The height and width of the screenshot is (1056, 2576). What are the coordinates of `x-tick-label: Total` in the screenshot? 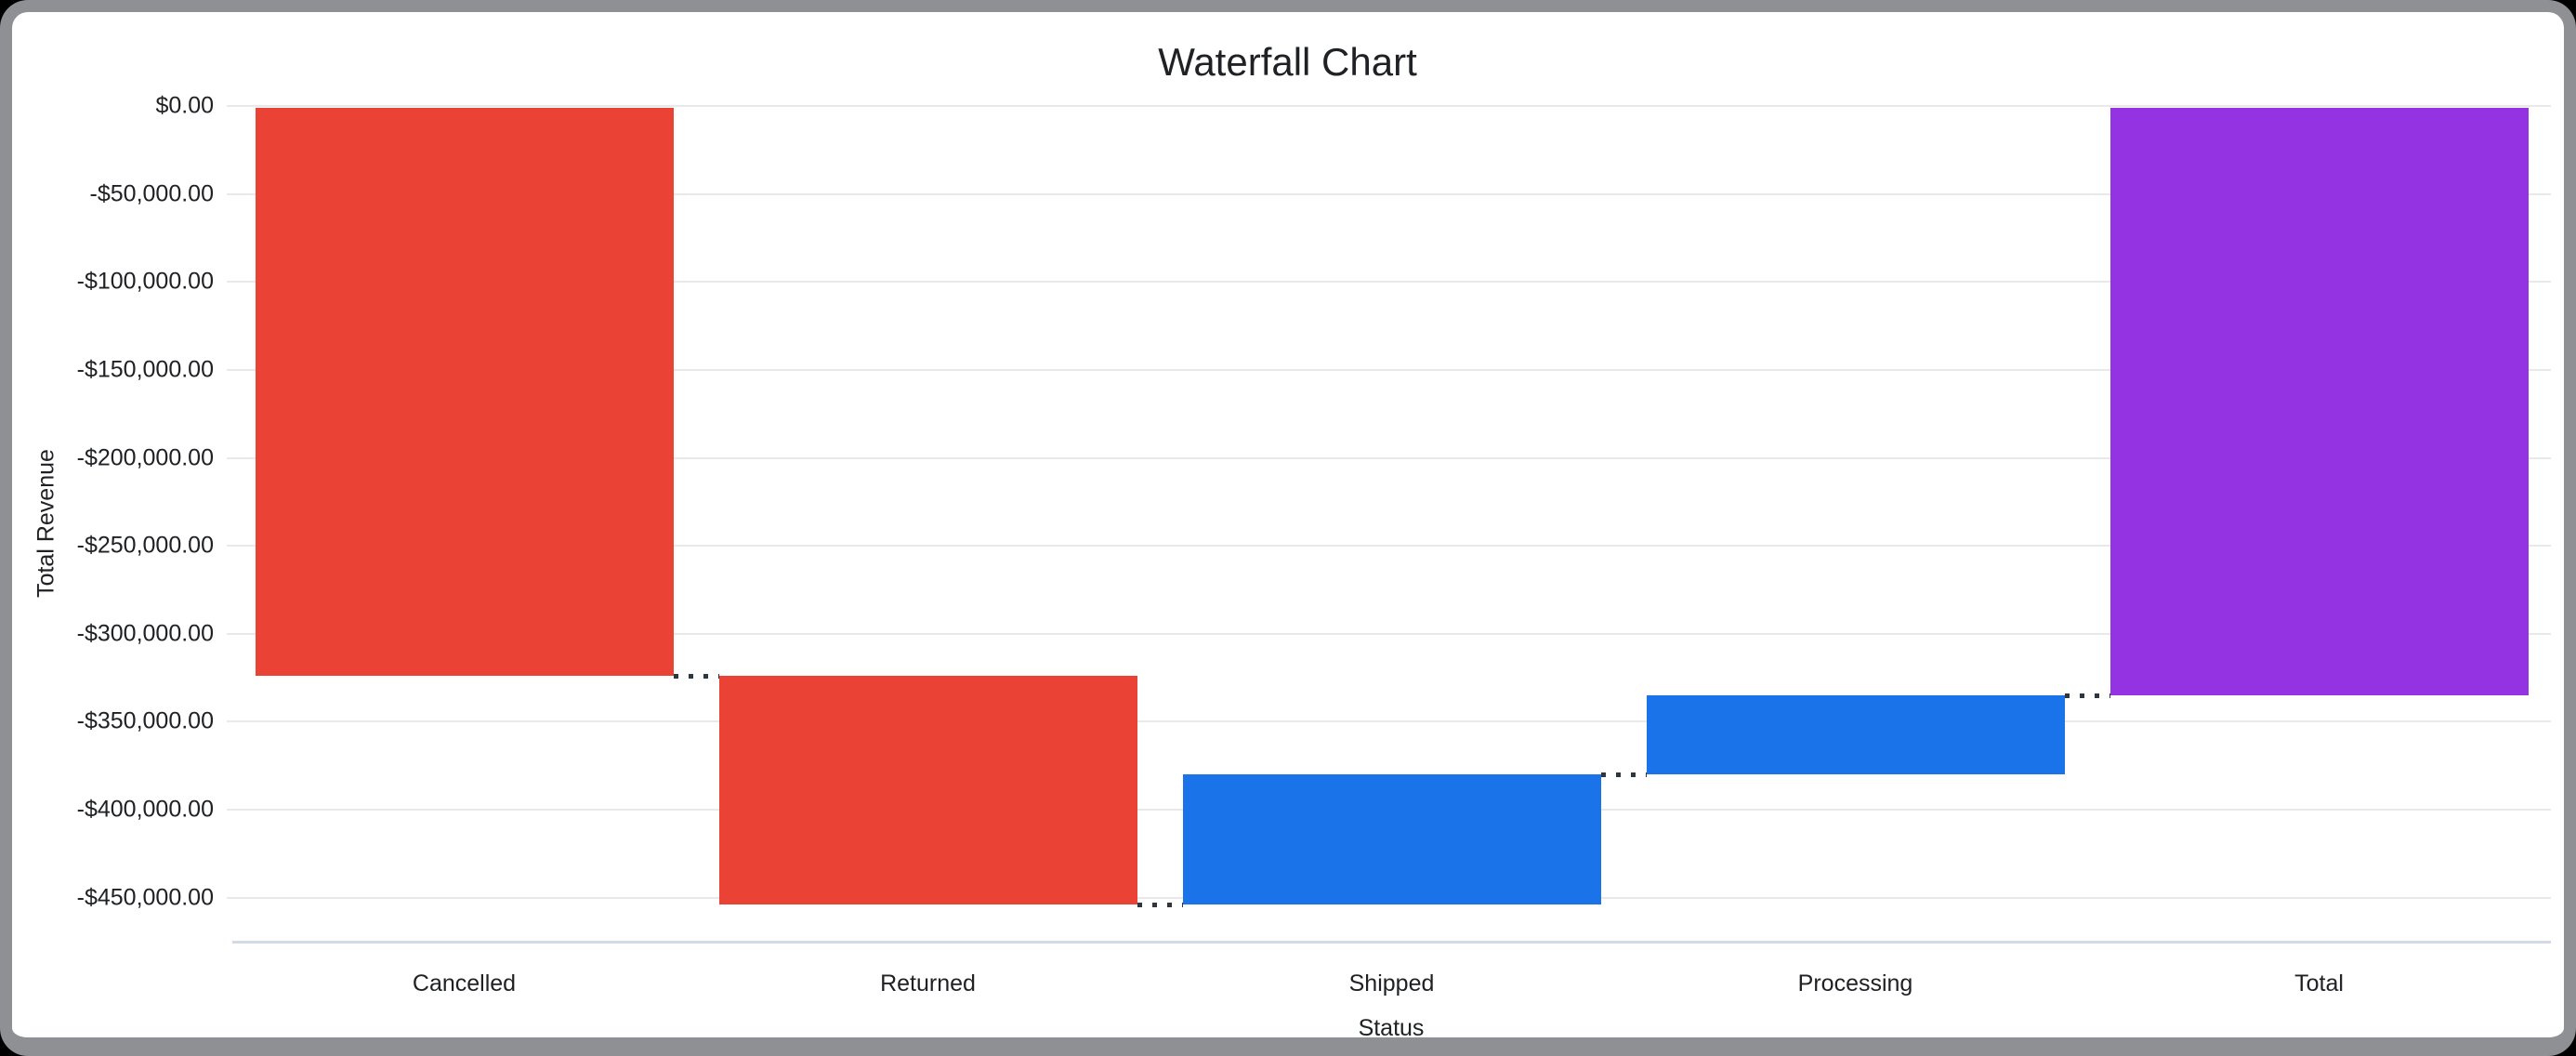 It's located at (2319, 983).